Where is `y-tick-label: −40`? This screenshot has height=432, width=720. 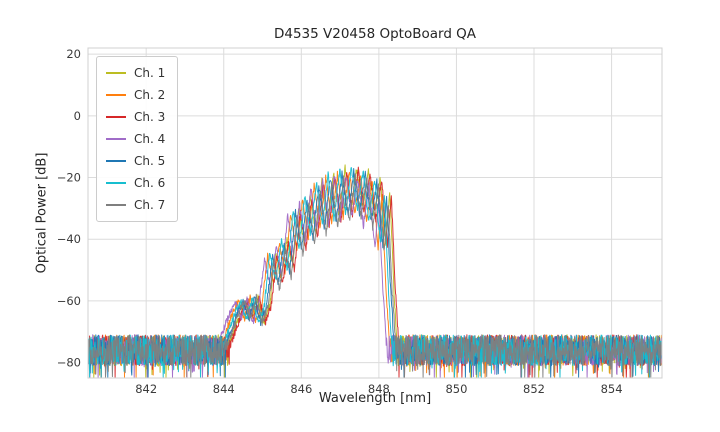 y-tick-label: −40 is located at coordinates (69, 239).